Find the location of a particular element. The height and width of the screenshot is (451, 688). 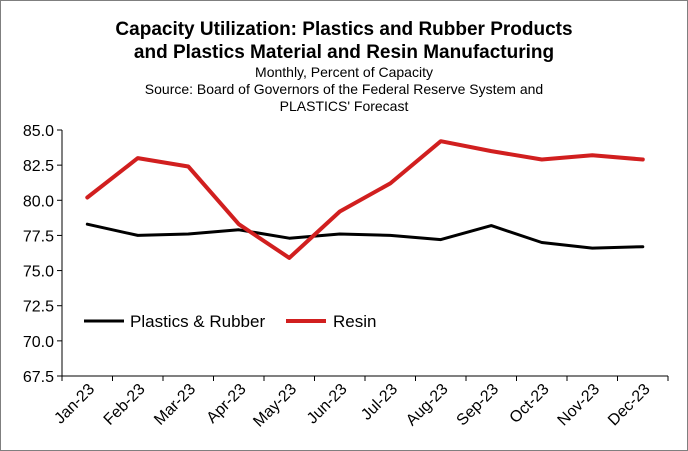

x-tick-label: Mar-23 is located at coordinates (175, 405).